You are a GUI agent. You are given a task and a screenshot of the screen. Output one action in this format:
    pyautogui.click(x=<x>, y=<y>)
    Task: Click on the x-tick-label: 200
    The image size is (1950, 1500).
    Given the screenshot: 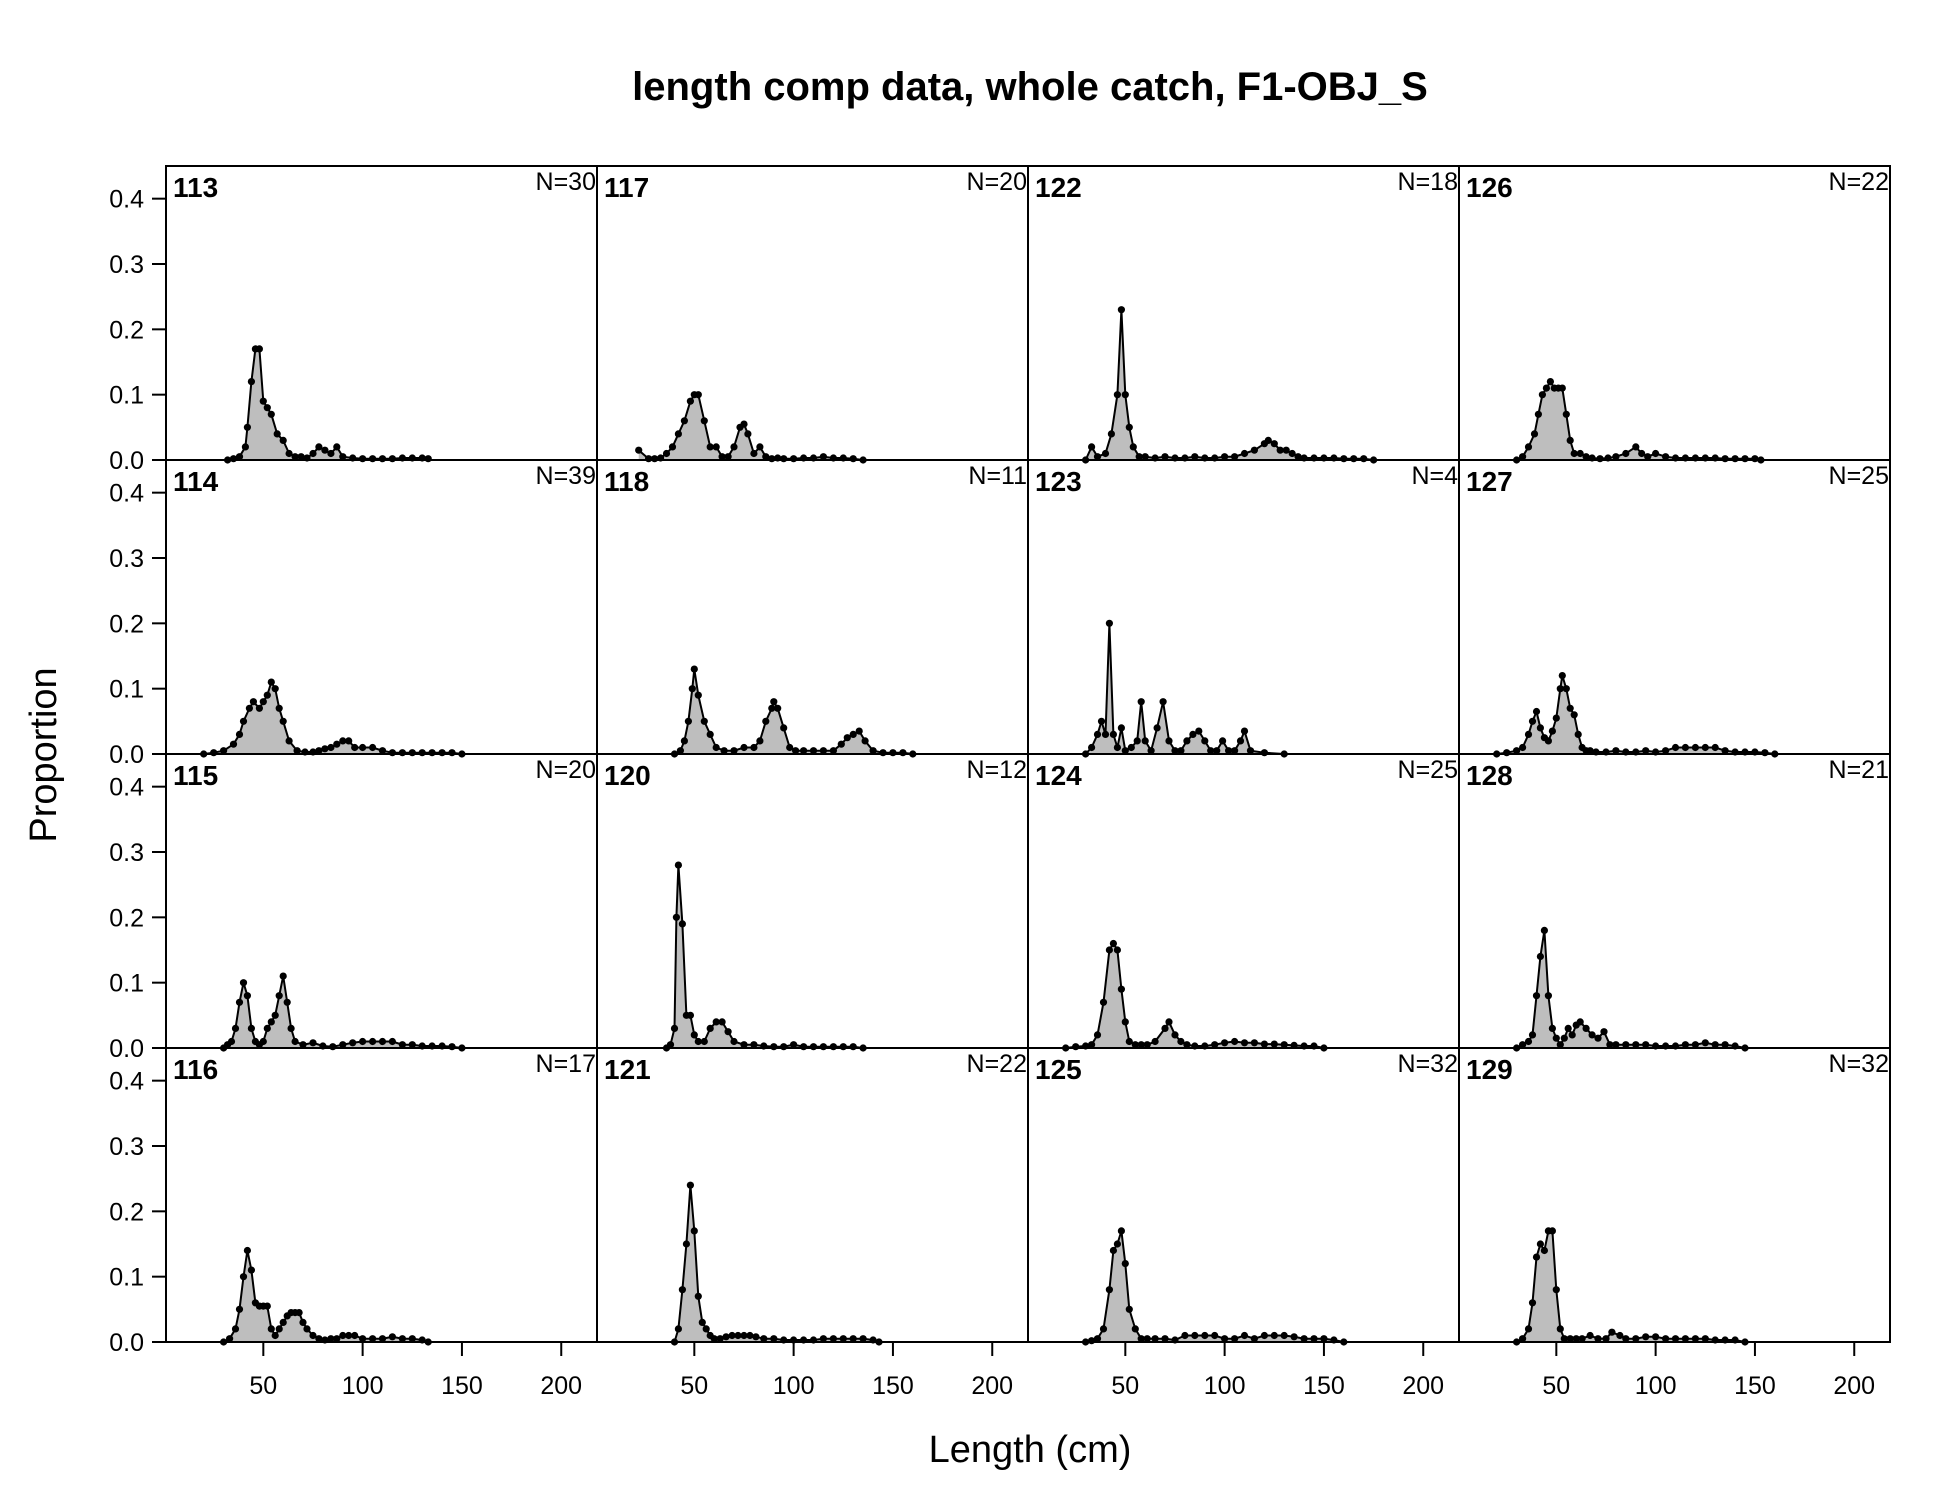 What is the action you would take?
    pyautogui.click(x=1423, y=1386)
    